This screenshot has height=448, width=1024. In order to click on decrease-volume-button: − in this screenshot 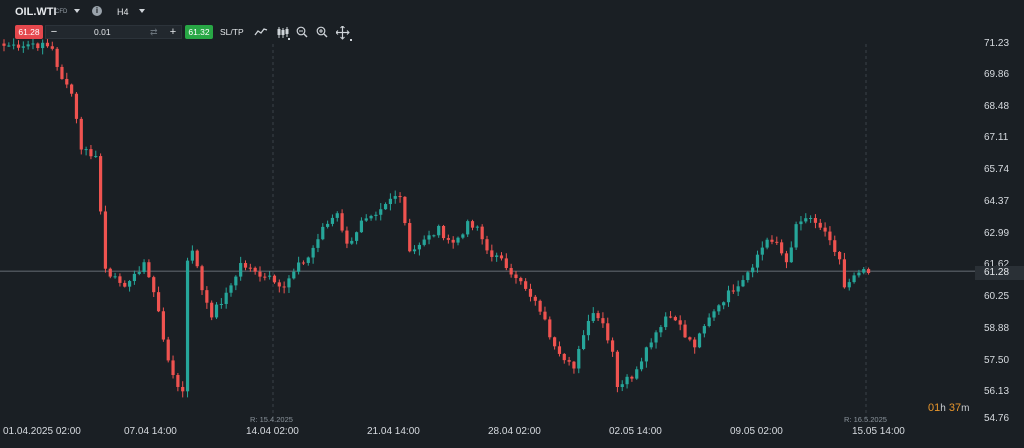, I will do `click(54, 32)`.